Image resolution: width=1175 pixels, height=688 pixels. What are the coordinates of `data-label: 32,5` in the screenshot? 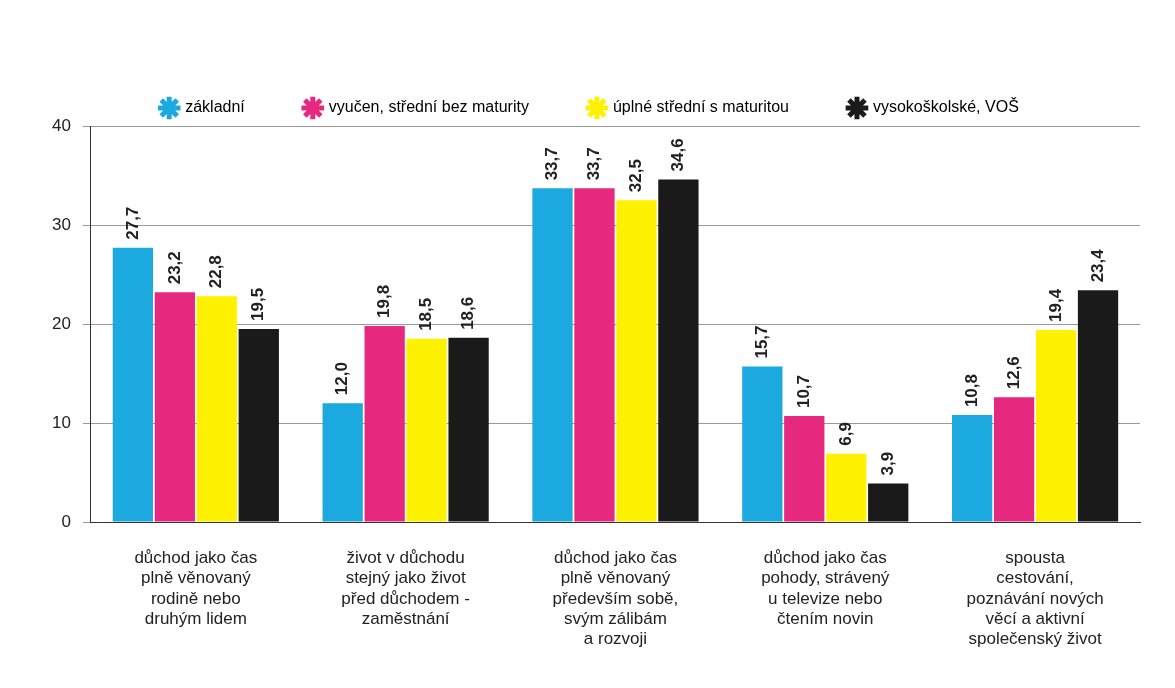 It's located at (636, 176).